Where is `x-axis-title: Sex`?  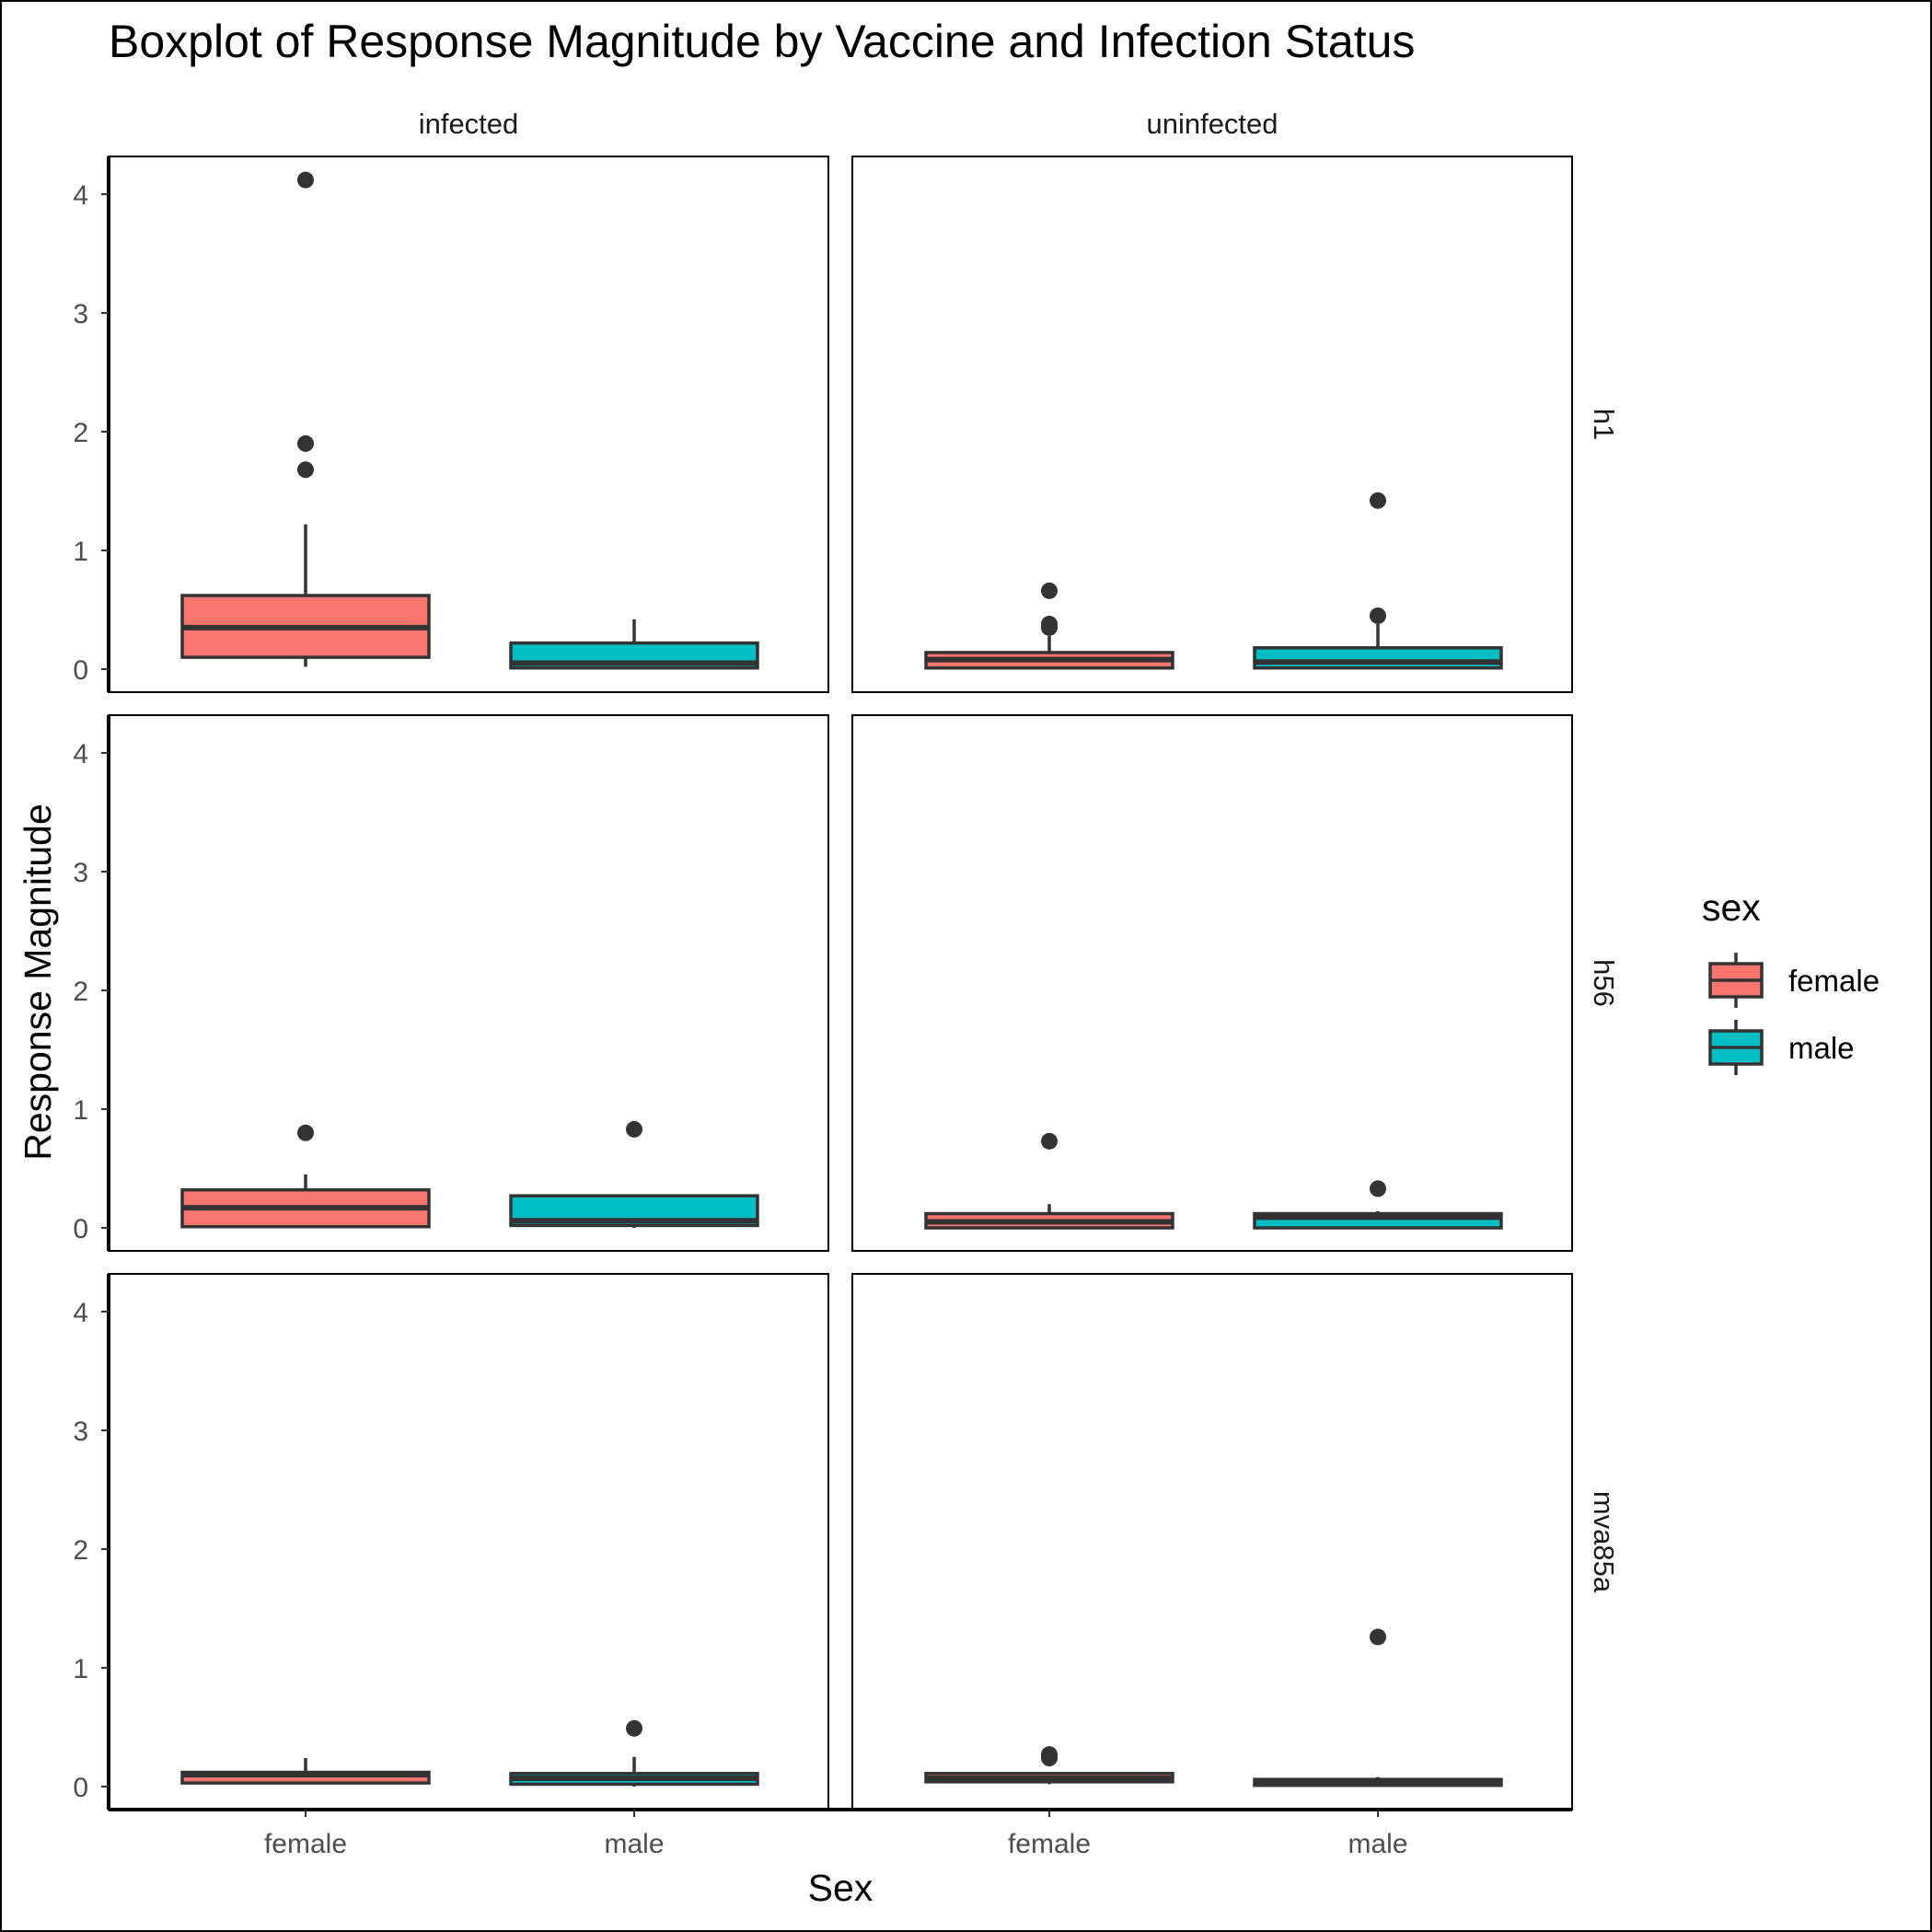 x-axis-title: Sex is located at coordinates (841, 1888).